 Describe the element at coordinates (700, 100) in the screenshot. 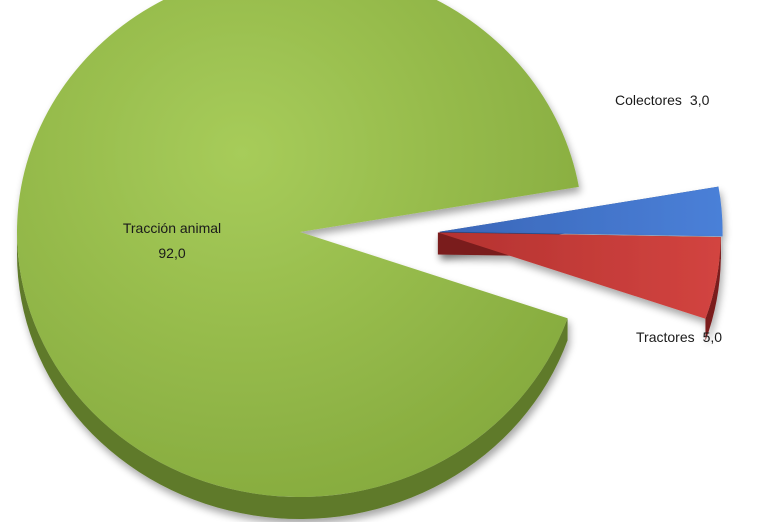

I see `label-colectores-value: 3,0` at that location.